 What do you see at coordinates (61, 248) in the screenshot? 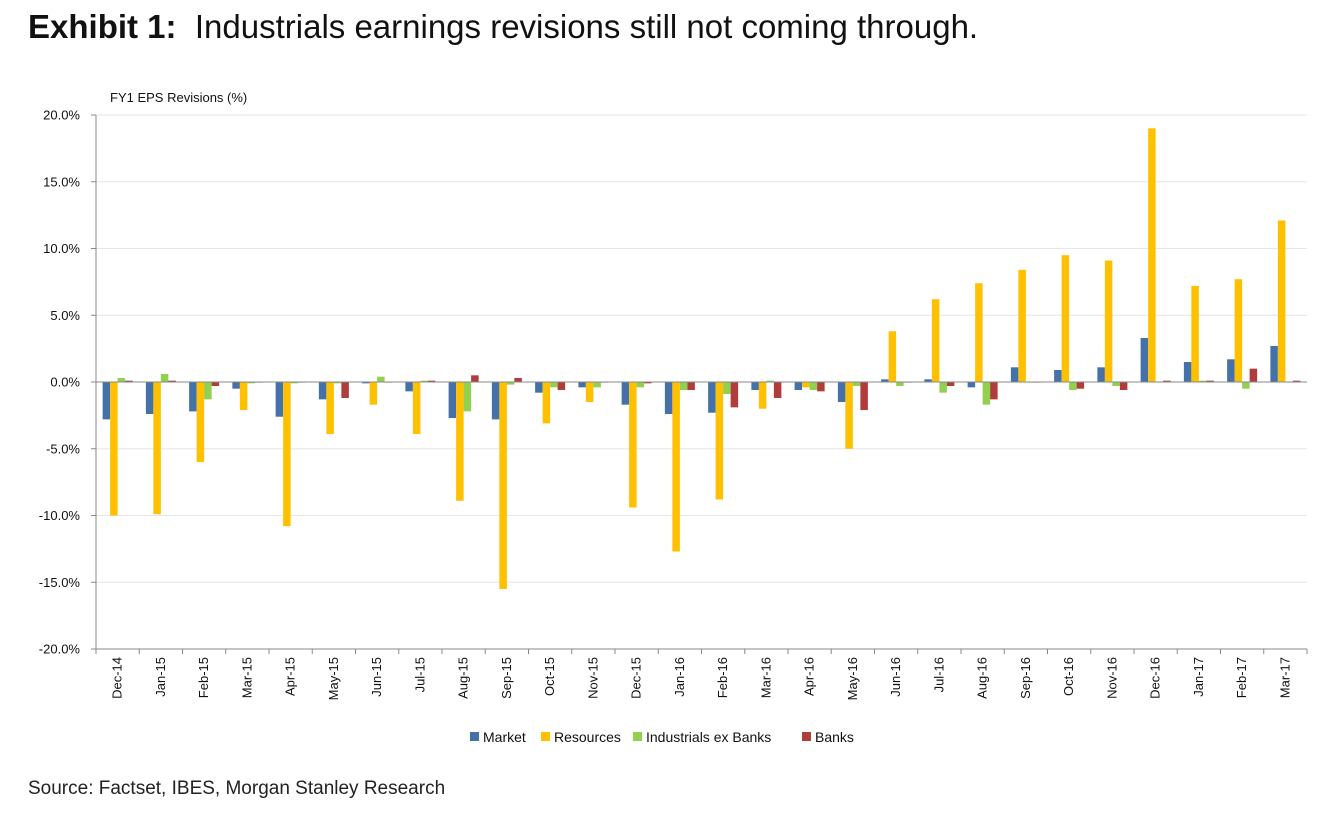
I see `y-tick-label: 10.0%` at bounding box center [61, 248].